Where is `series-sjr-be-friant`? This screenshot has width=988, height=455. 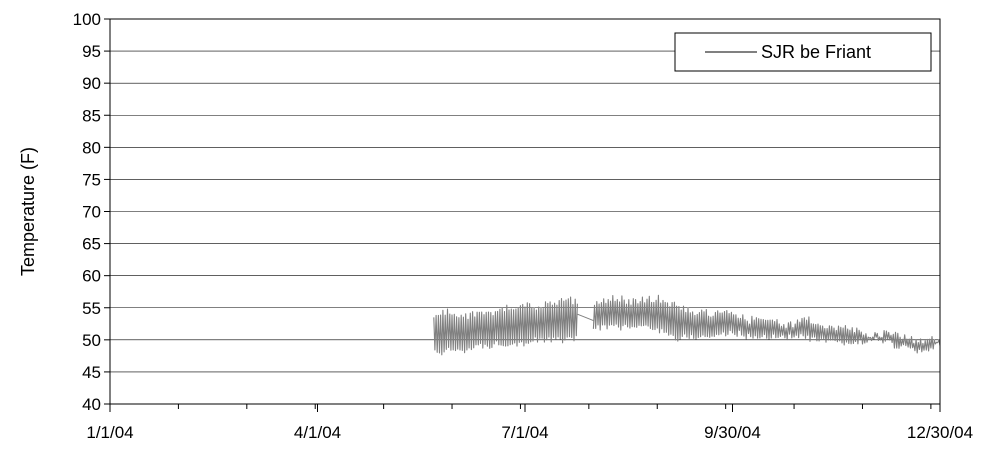 series-sjr-be-friant is located at coordinates (687, 325).